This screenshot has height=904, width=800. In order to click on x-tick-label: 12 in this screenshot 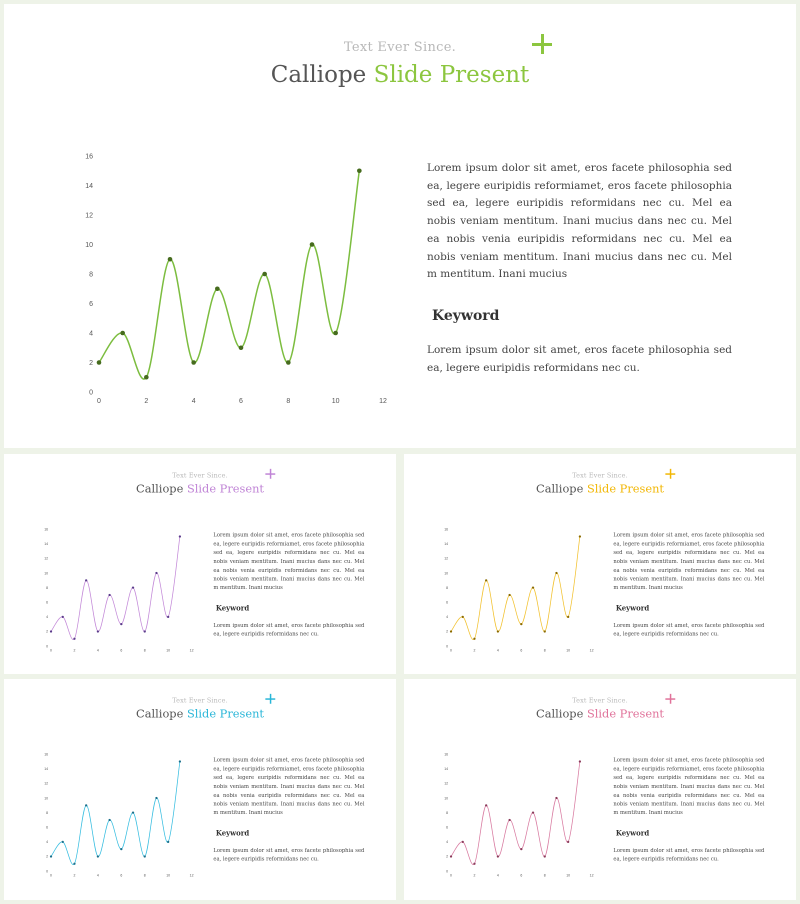, I will do `click(192, 651)`.